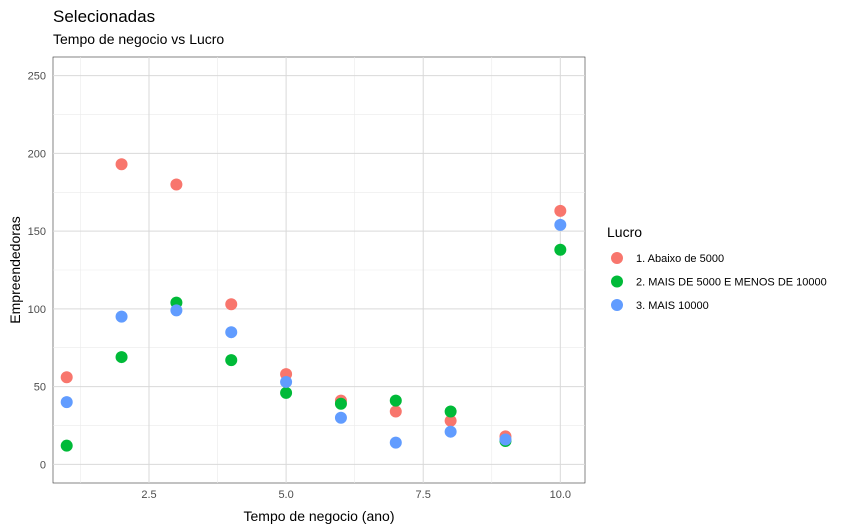 The image size is (851, 530). Describe the element at coordinates (37, 232) in the screenshot. I see `y-tick-label: 150` at that location.